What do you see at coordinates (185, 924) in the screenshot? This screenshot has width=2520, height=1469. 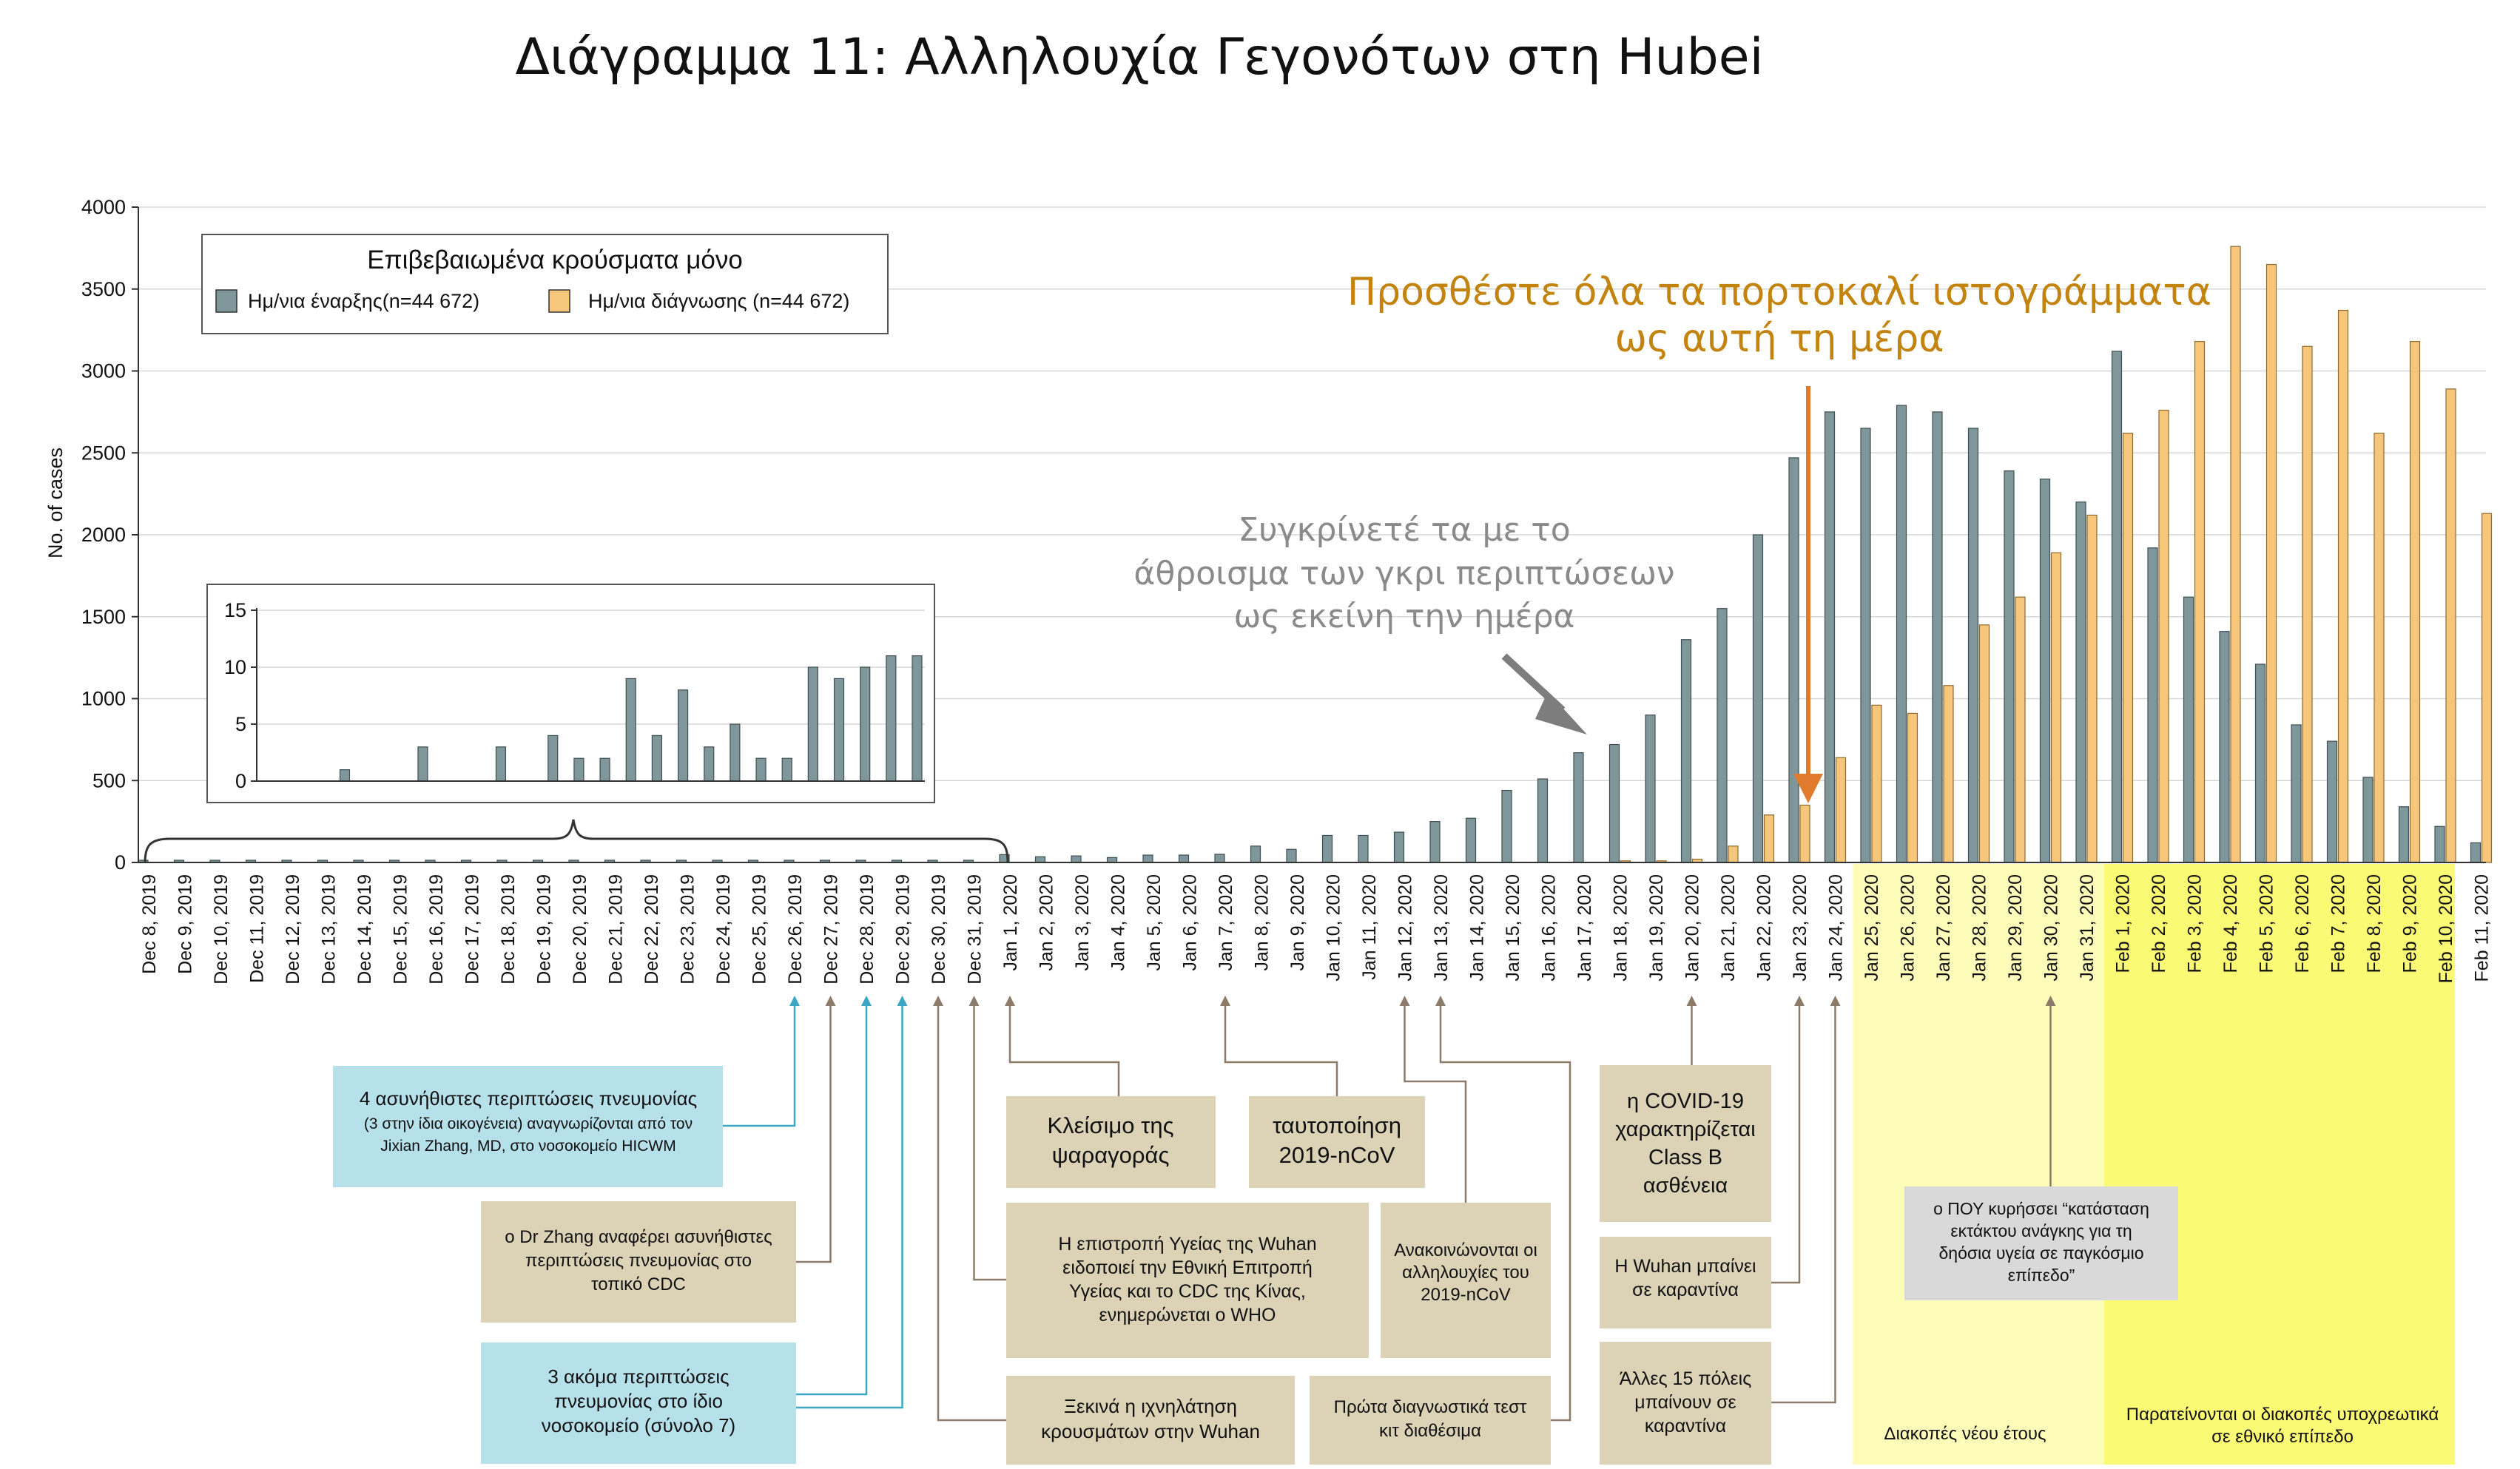 I see `x-tick-label: Dec 9, 2019` at bounding box center [185, 924].